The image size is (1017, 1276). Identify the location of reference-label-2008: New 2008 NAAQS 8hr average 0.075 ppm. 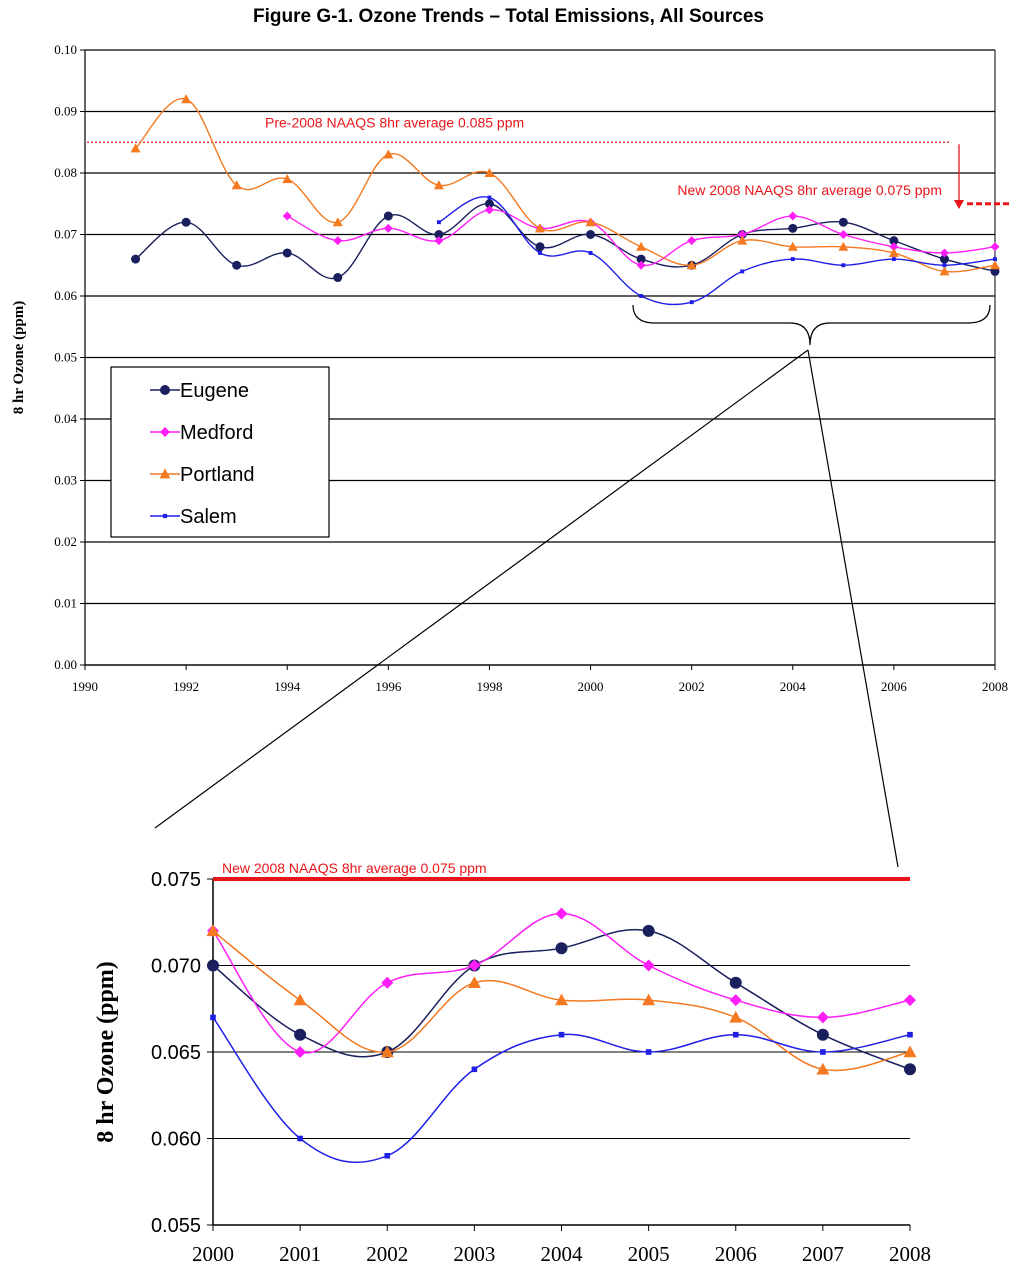
(809, 190).